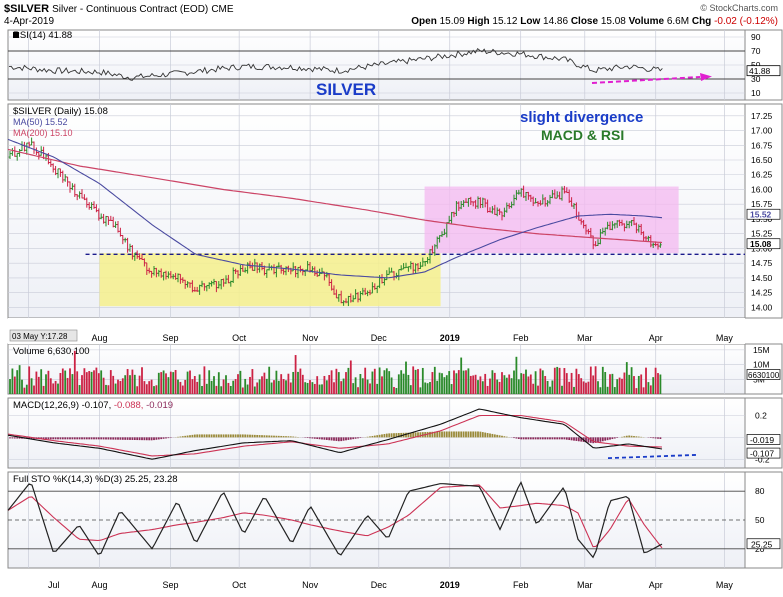  I want to click on price-tick-label: 14.25, so click(762, 293).